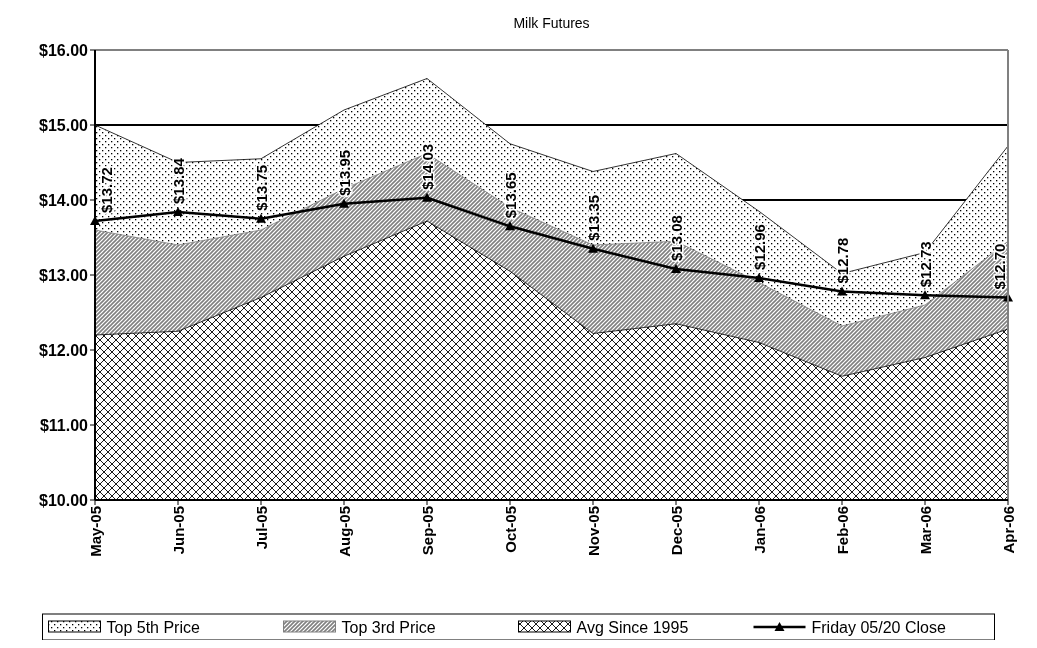 The image size is (1037, 648). Describe the element at coordinates (510, 195) in the screenshot. I see `data-label: $13.65` at that location.